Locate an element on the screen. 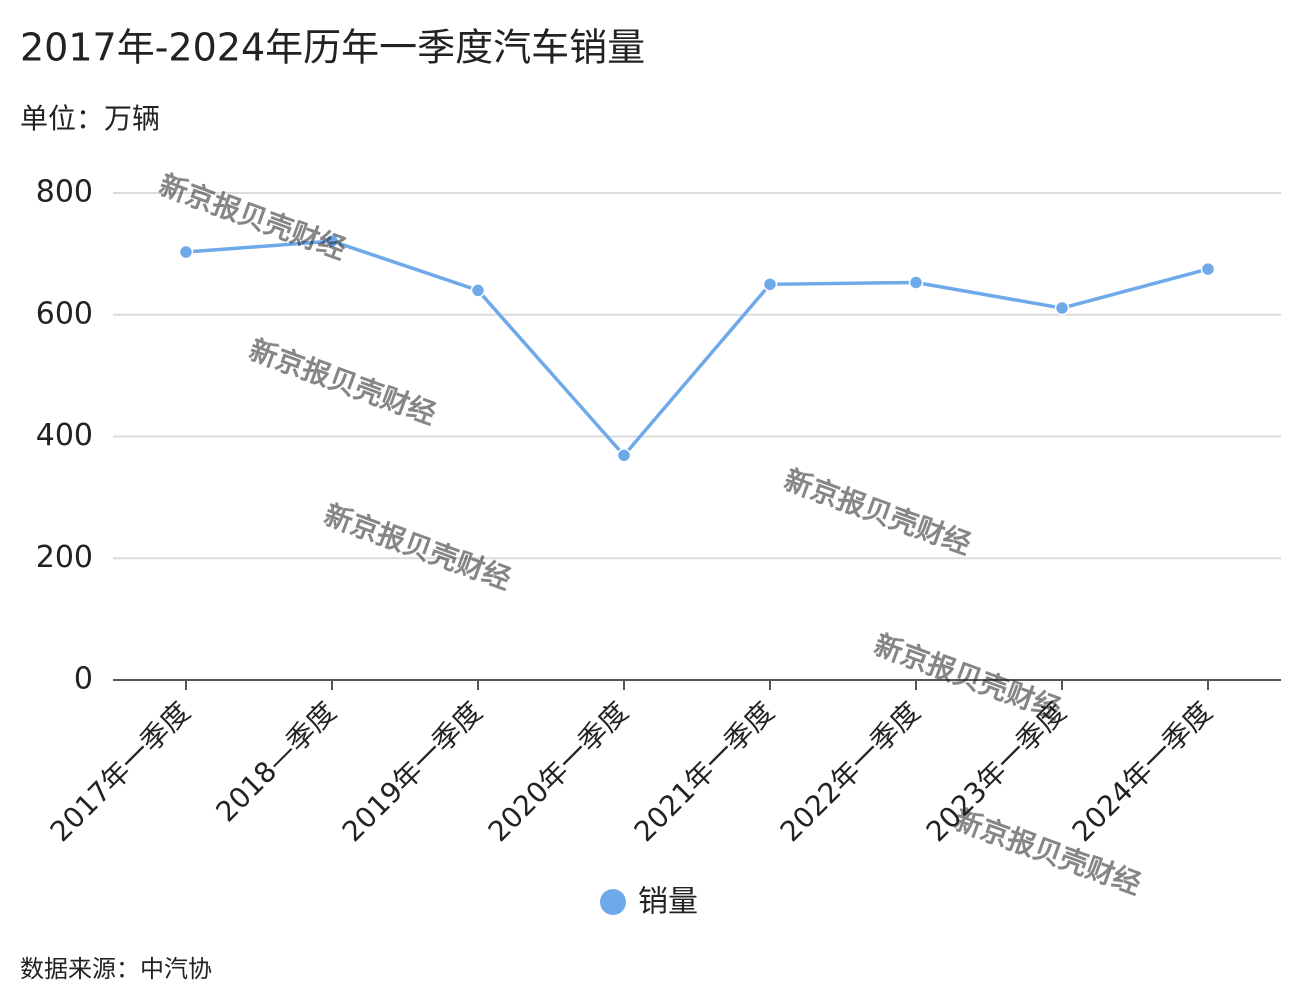  legend-marker is located at coordinates (613, 902).